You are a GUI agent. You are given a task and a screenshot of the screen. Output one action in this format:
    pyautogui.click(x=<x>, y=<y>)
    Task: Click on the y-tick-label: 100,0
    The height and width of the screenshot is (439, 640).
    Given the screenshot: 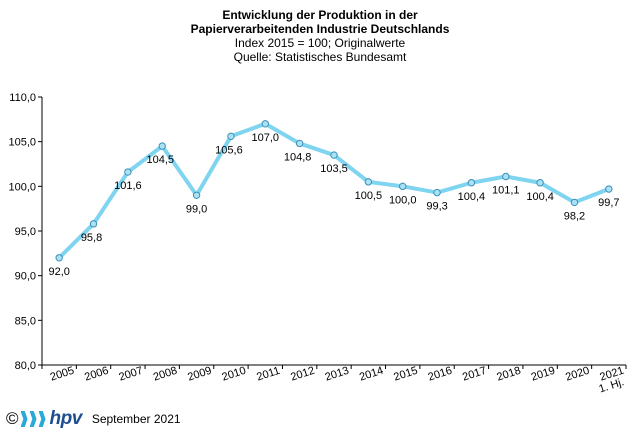 What is the action you would take?
    pyautogui.click(x=22, y=187)
    